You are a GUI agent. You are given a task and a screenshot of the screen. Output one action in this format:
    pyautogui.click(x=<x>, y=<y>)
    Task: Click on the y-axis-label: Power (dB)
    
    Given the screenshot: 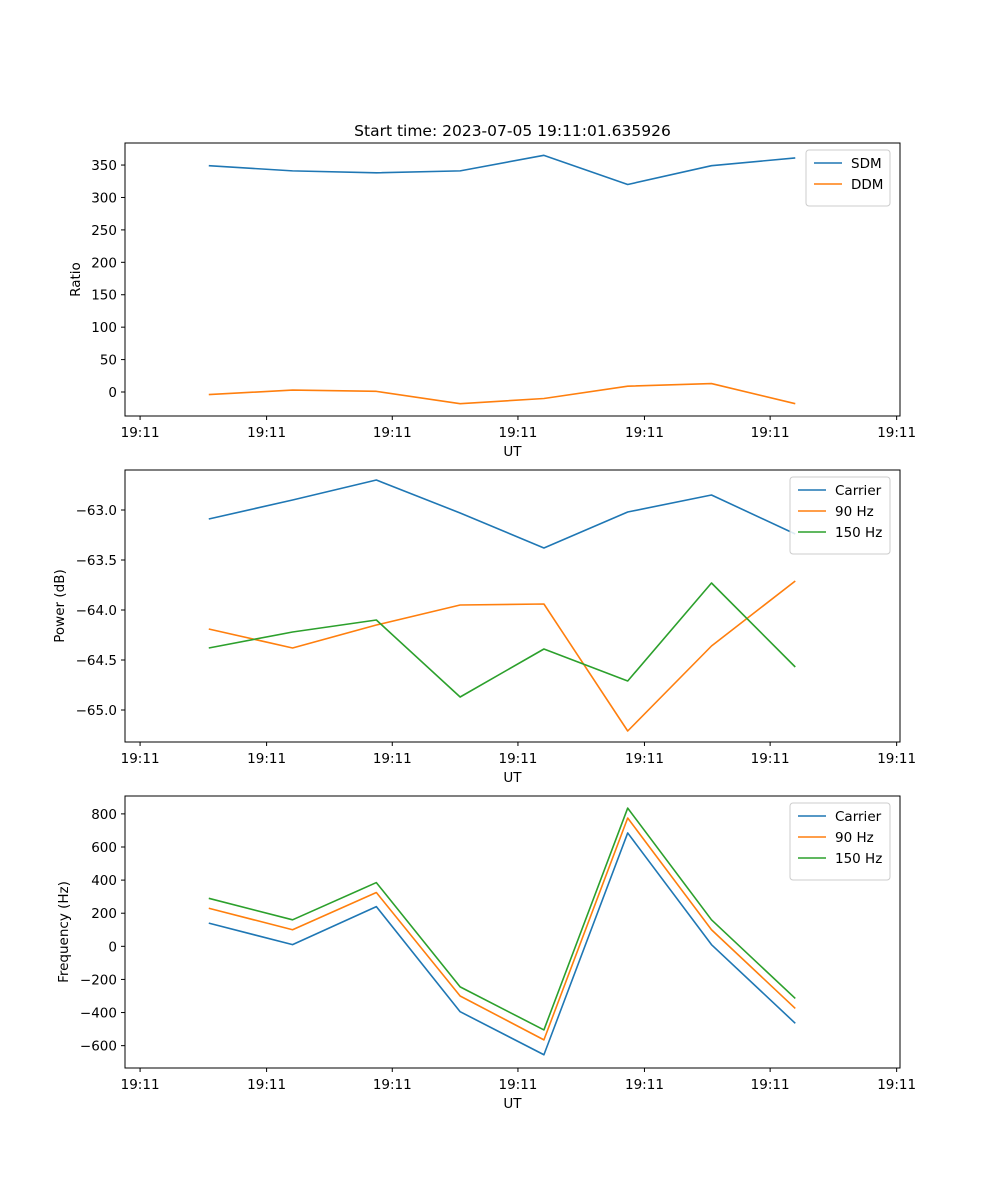 What is the action you would take?
    pyautogui.click(x=60, y=605)
    